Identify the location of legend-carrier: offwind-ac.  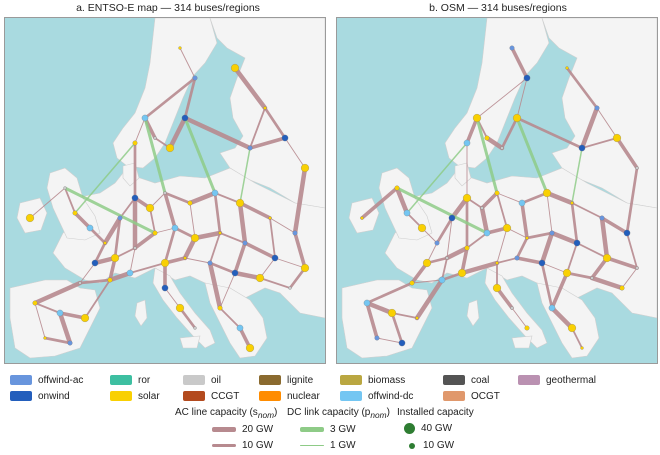
(46, 380).